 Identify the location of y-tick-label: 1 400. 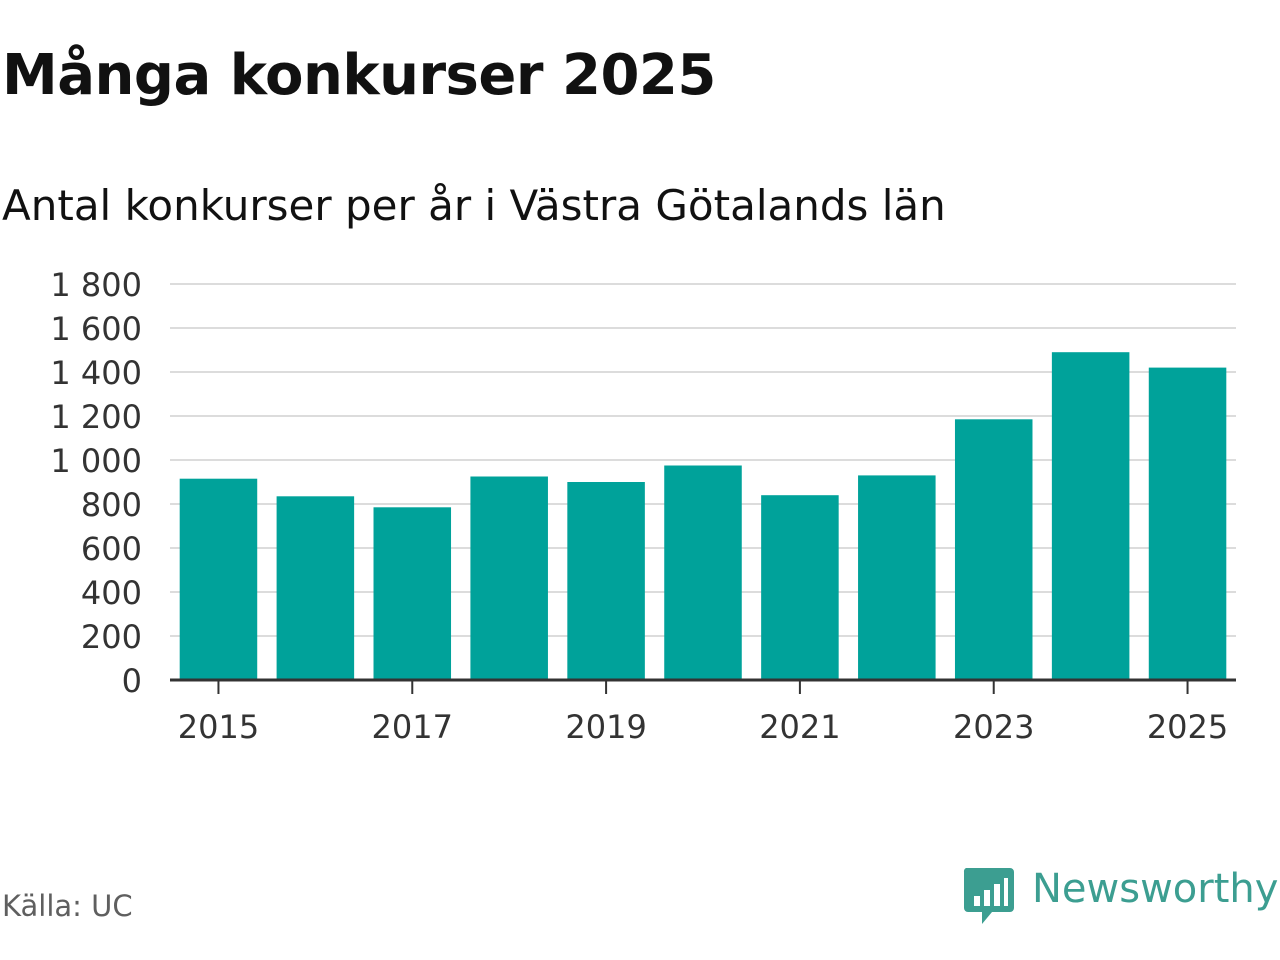
(96, 373).